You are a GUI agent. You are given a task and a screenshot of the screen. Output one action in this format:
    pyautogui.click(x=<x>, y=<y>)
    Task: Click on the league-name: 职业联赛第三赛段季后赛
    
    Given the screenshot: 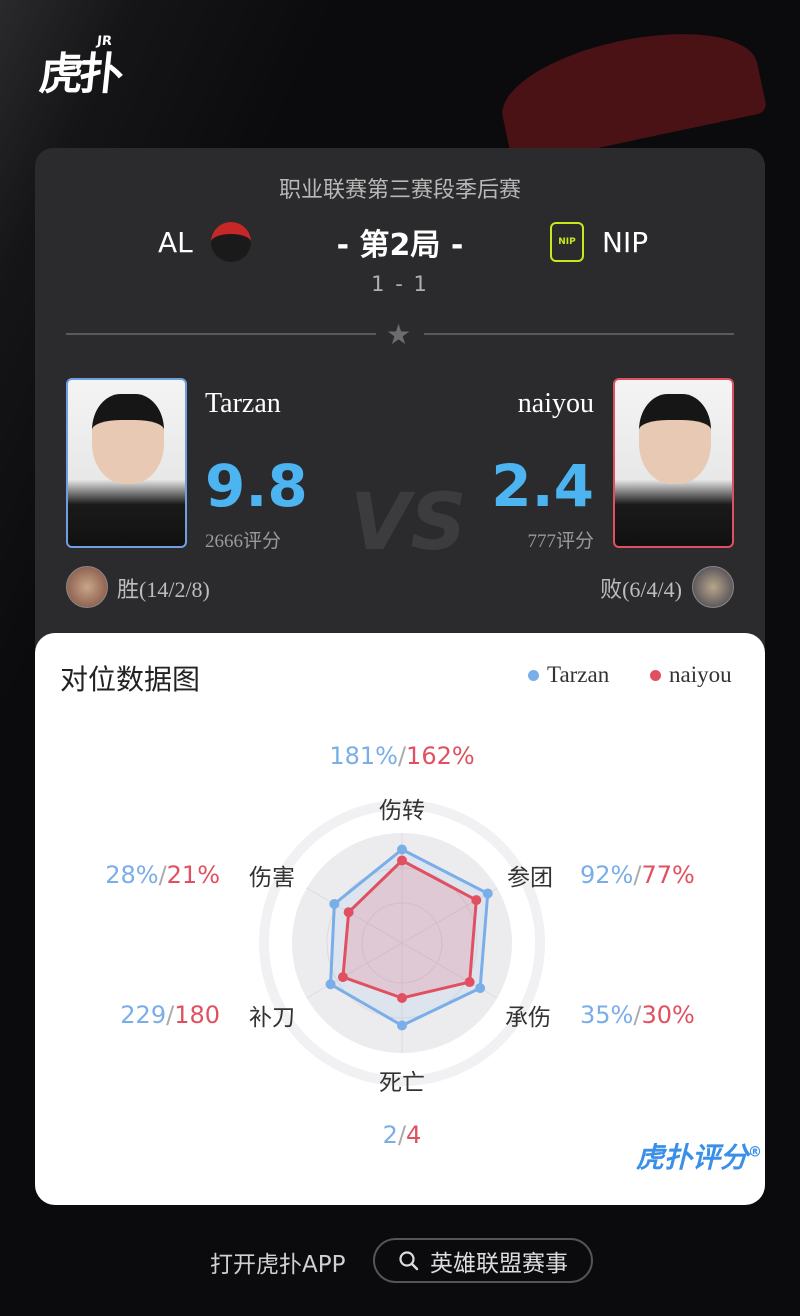 What is the action you would take?
    pyautogui.click(x=399, y=190)
    